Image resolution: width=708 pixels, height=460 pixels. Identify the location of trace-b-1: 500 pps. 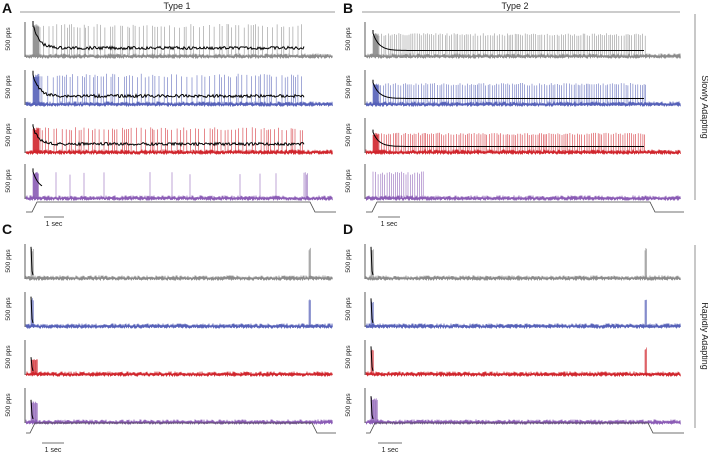
(513, 40).